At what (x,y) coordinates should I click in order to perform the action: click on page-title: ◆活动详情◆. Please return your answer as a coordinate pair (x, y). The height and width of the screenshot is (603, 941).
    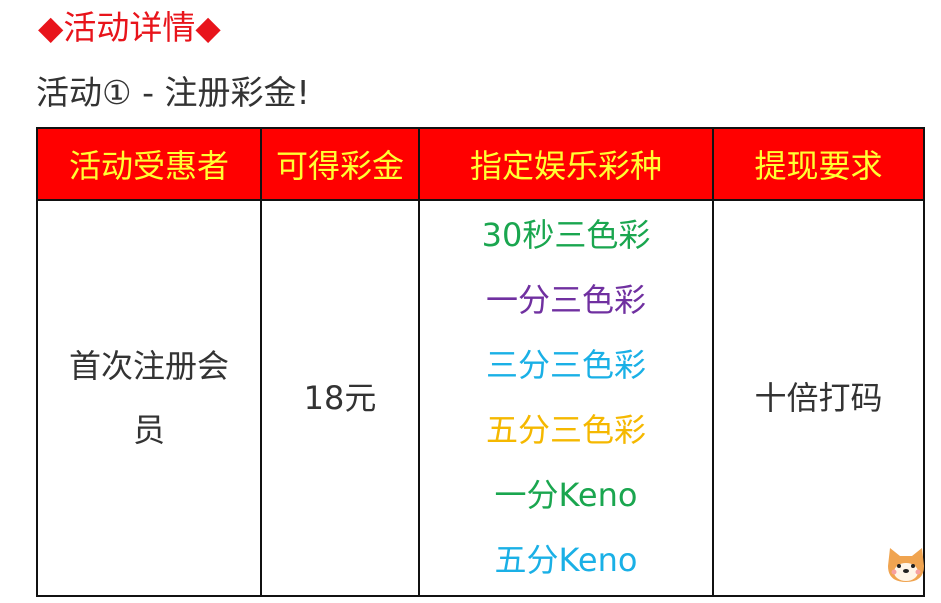
    Looking at the image, I should click on (129, 27).